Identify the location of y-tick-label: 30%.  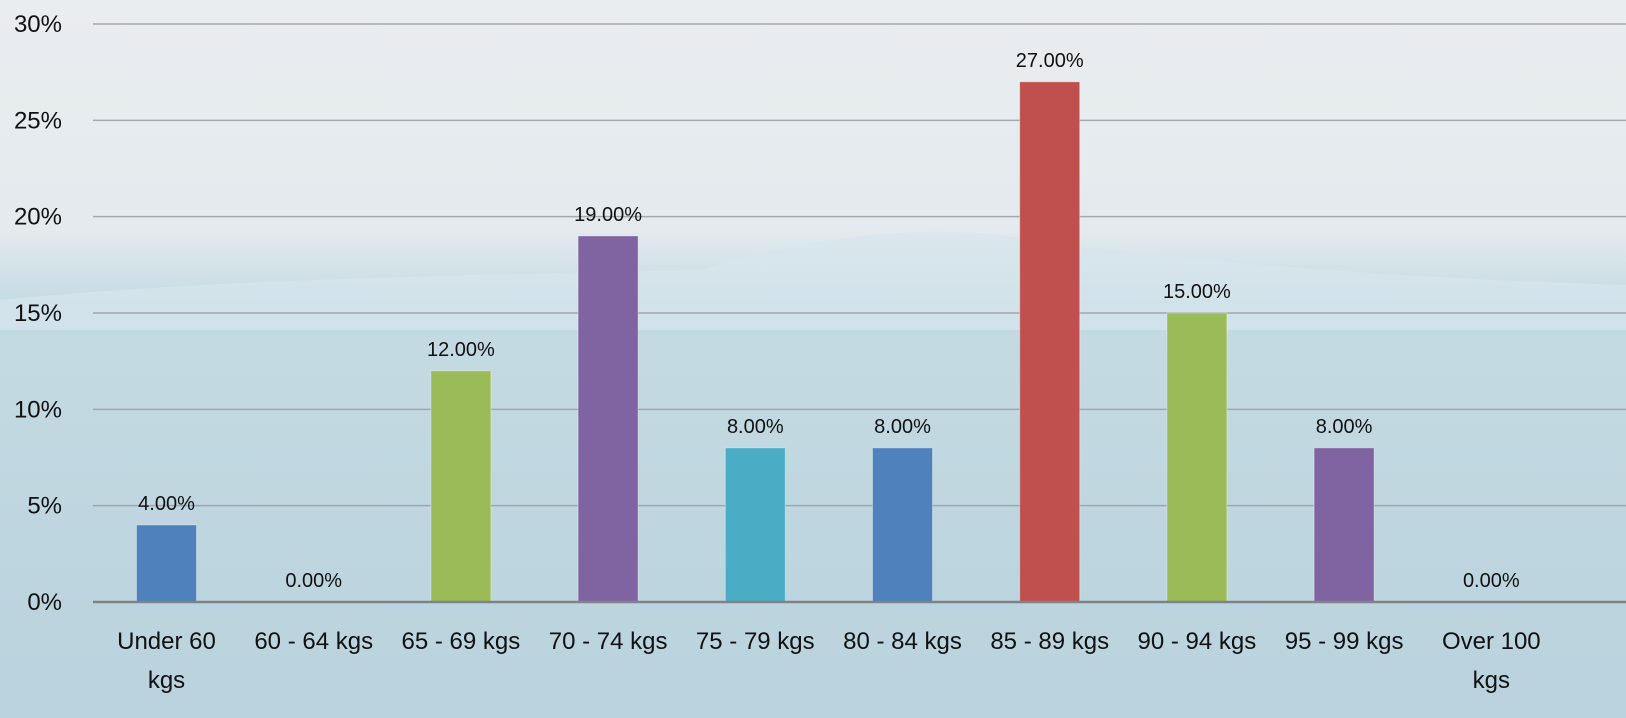
(38, 24).